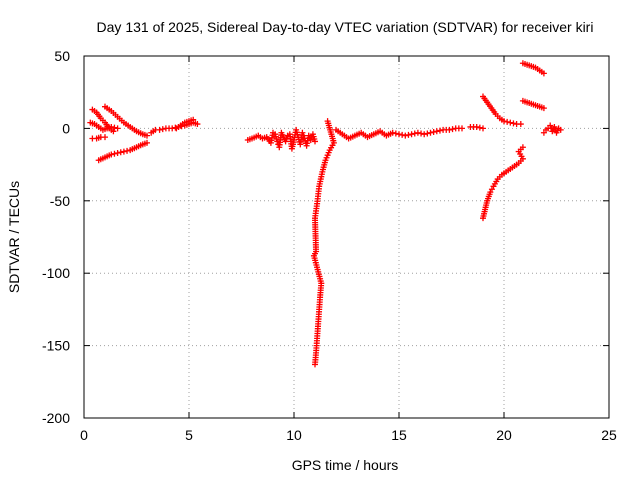 Image resolution: width=640 pixels, height=480 pixels. Describe the element at coordinates (345, 465) in the screenshot. I see `x-axis-label: GPS time / hours` at that location.